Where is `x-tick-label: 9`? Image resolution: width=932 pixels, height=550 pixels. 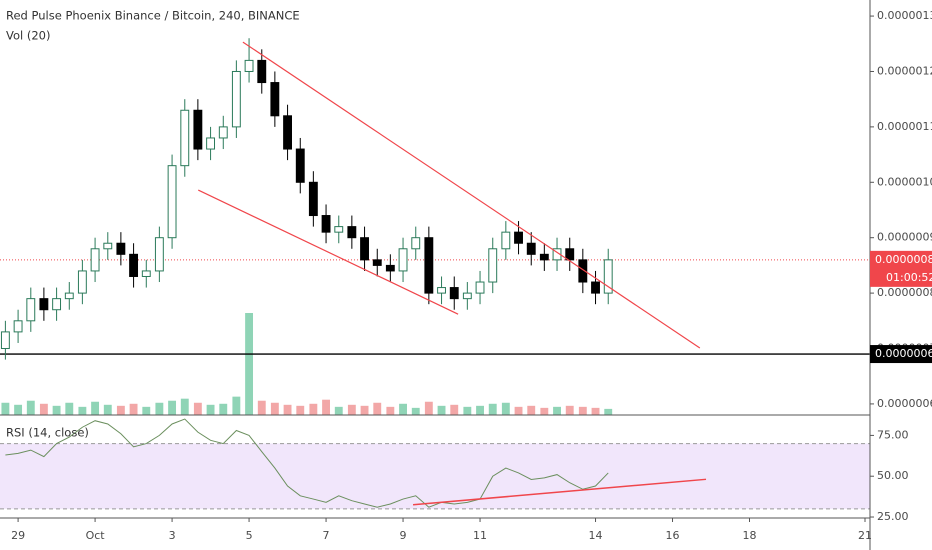
x-tick-label: 9 is located at coordinates (403, 535).